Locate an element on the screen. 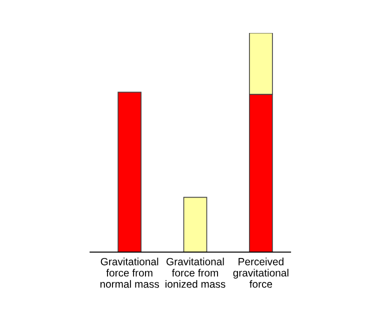 Image resolution: width=371 pixels, height=330 pixels. x-tick-label: Perceived gravitational force is located at coordinates (260, 273).